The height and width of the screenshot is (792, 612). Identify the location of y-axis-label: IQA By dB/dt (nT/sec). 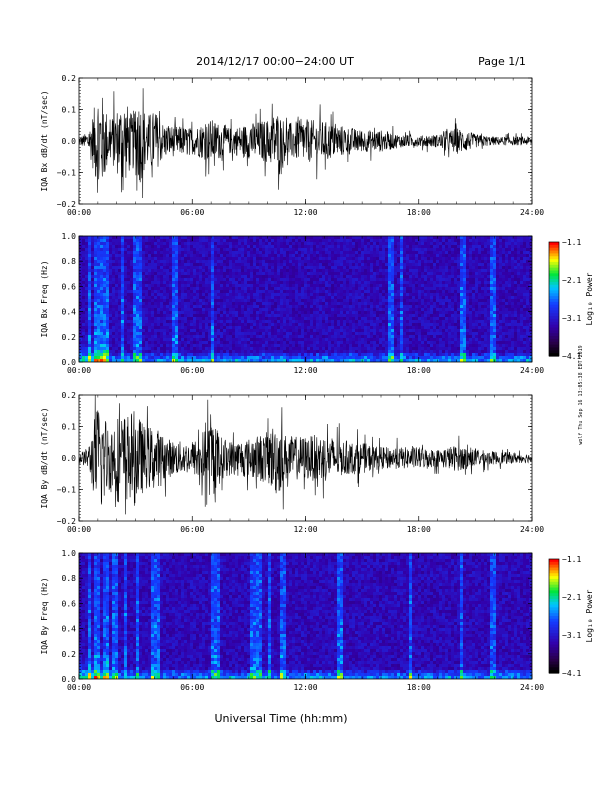
(44, 457).